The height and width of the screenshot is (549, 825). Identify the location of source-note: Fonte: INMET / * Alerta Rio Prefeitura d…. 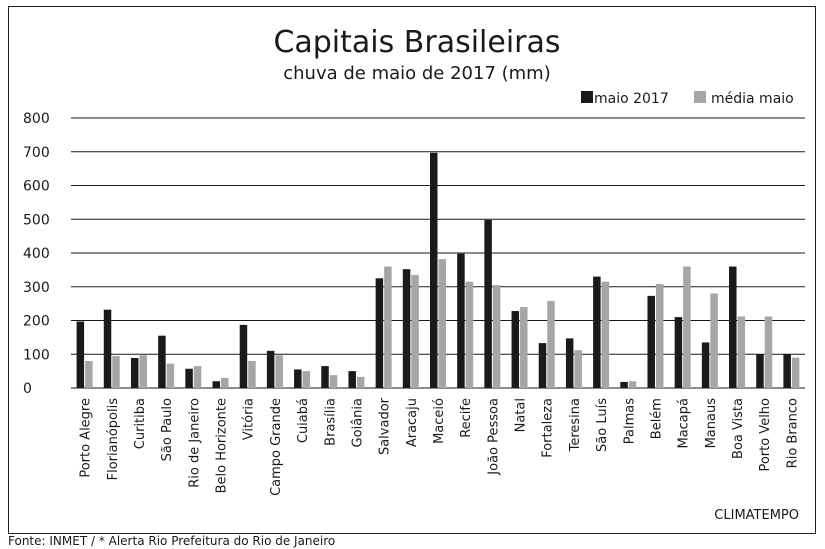
(172, 541).